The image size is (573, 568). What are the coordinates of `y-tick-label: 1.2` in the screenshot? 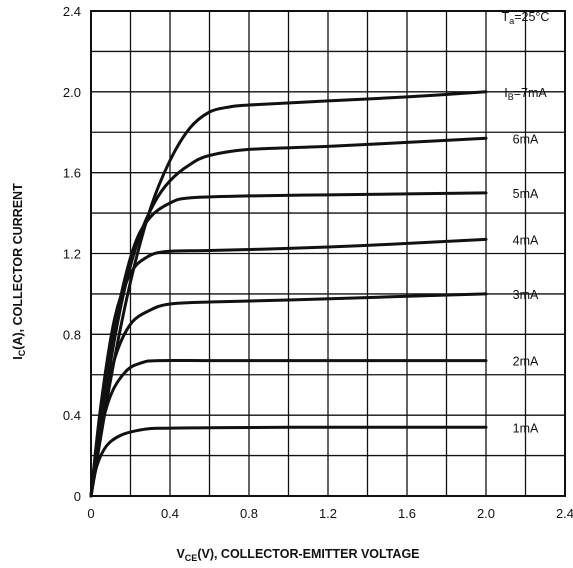 It's located at (72, 254).